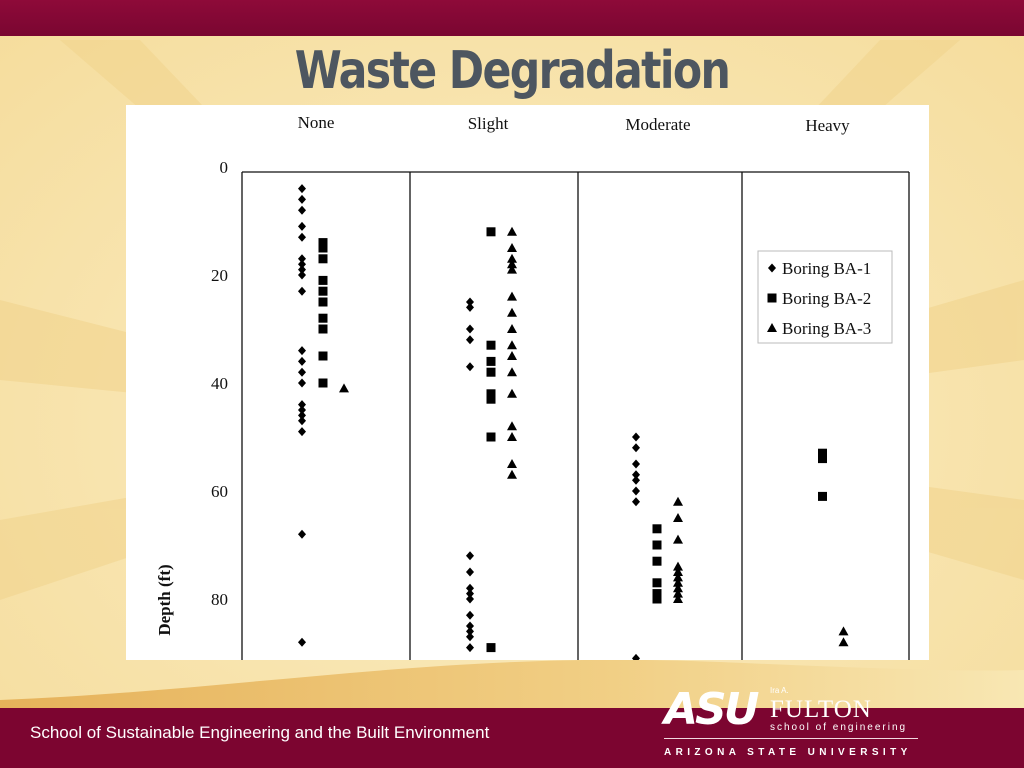 The height and width of the screenshot is (768, 1024). I want to click on y-tick-label-20: 20, so click(219, 275).